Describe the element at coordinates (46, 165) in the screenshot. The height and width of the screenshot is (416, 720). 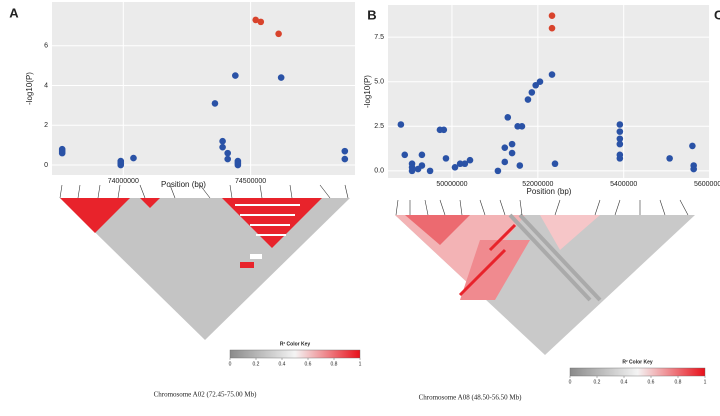
I see `y-tick-label: 0` at that location.